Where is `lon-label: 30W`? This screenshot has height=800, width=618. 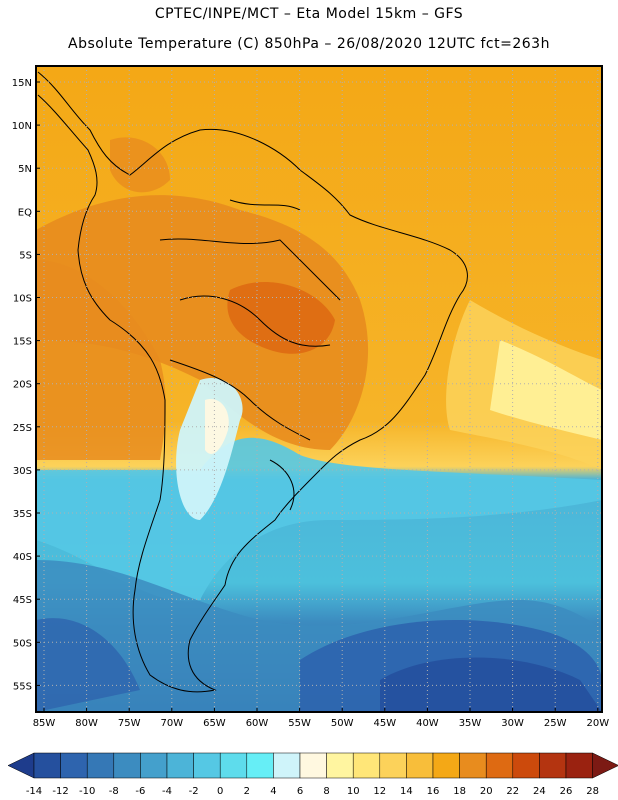 lon-label: 30W is located at coordinates (512, 723).